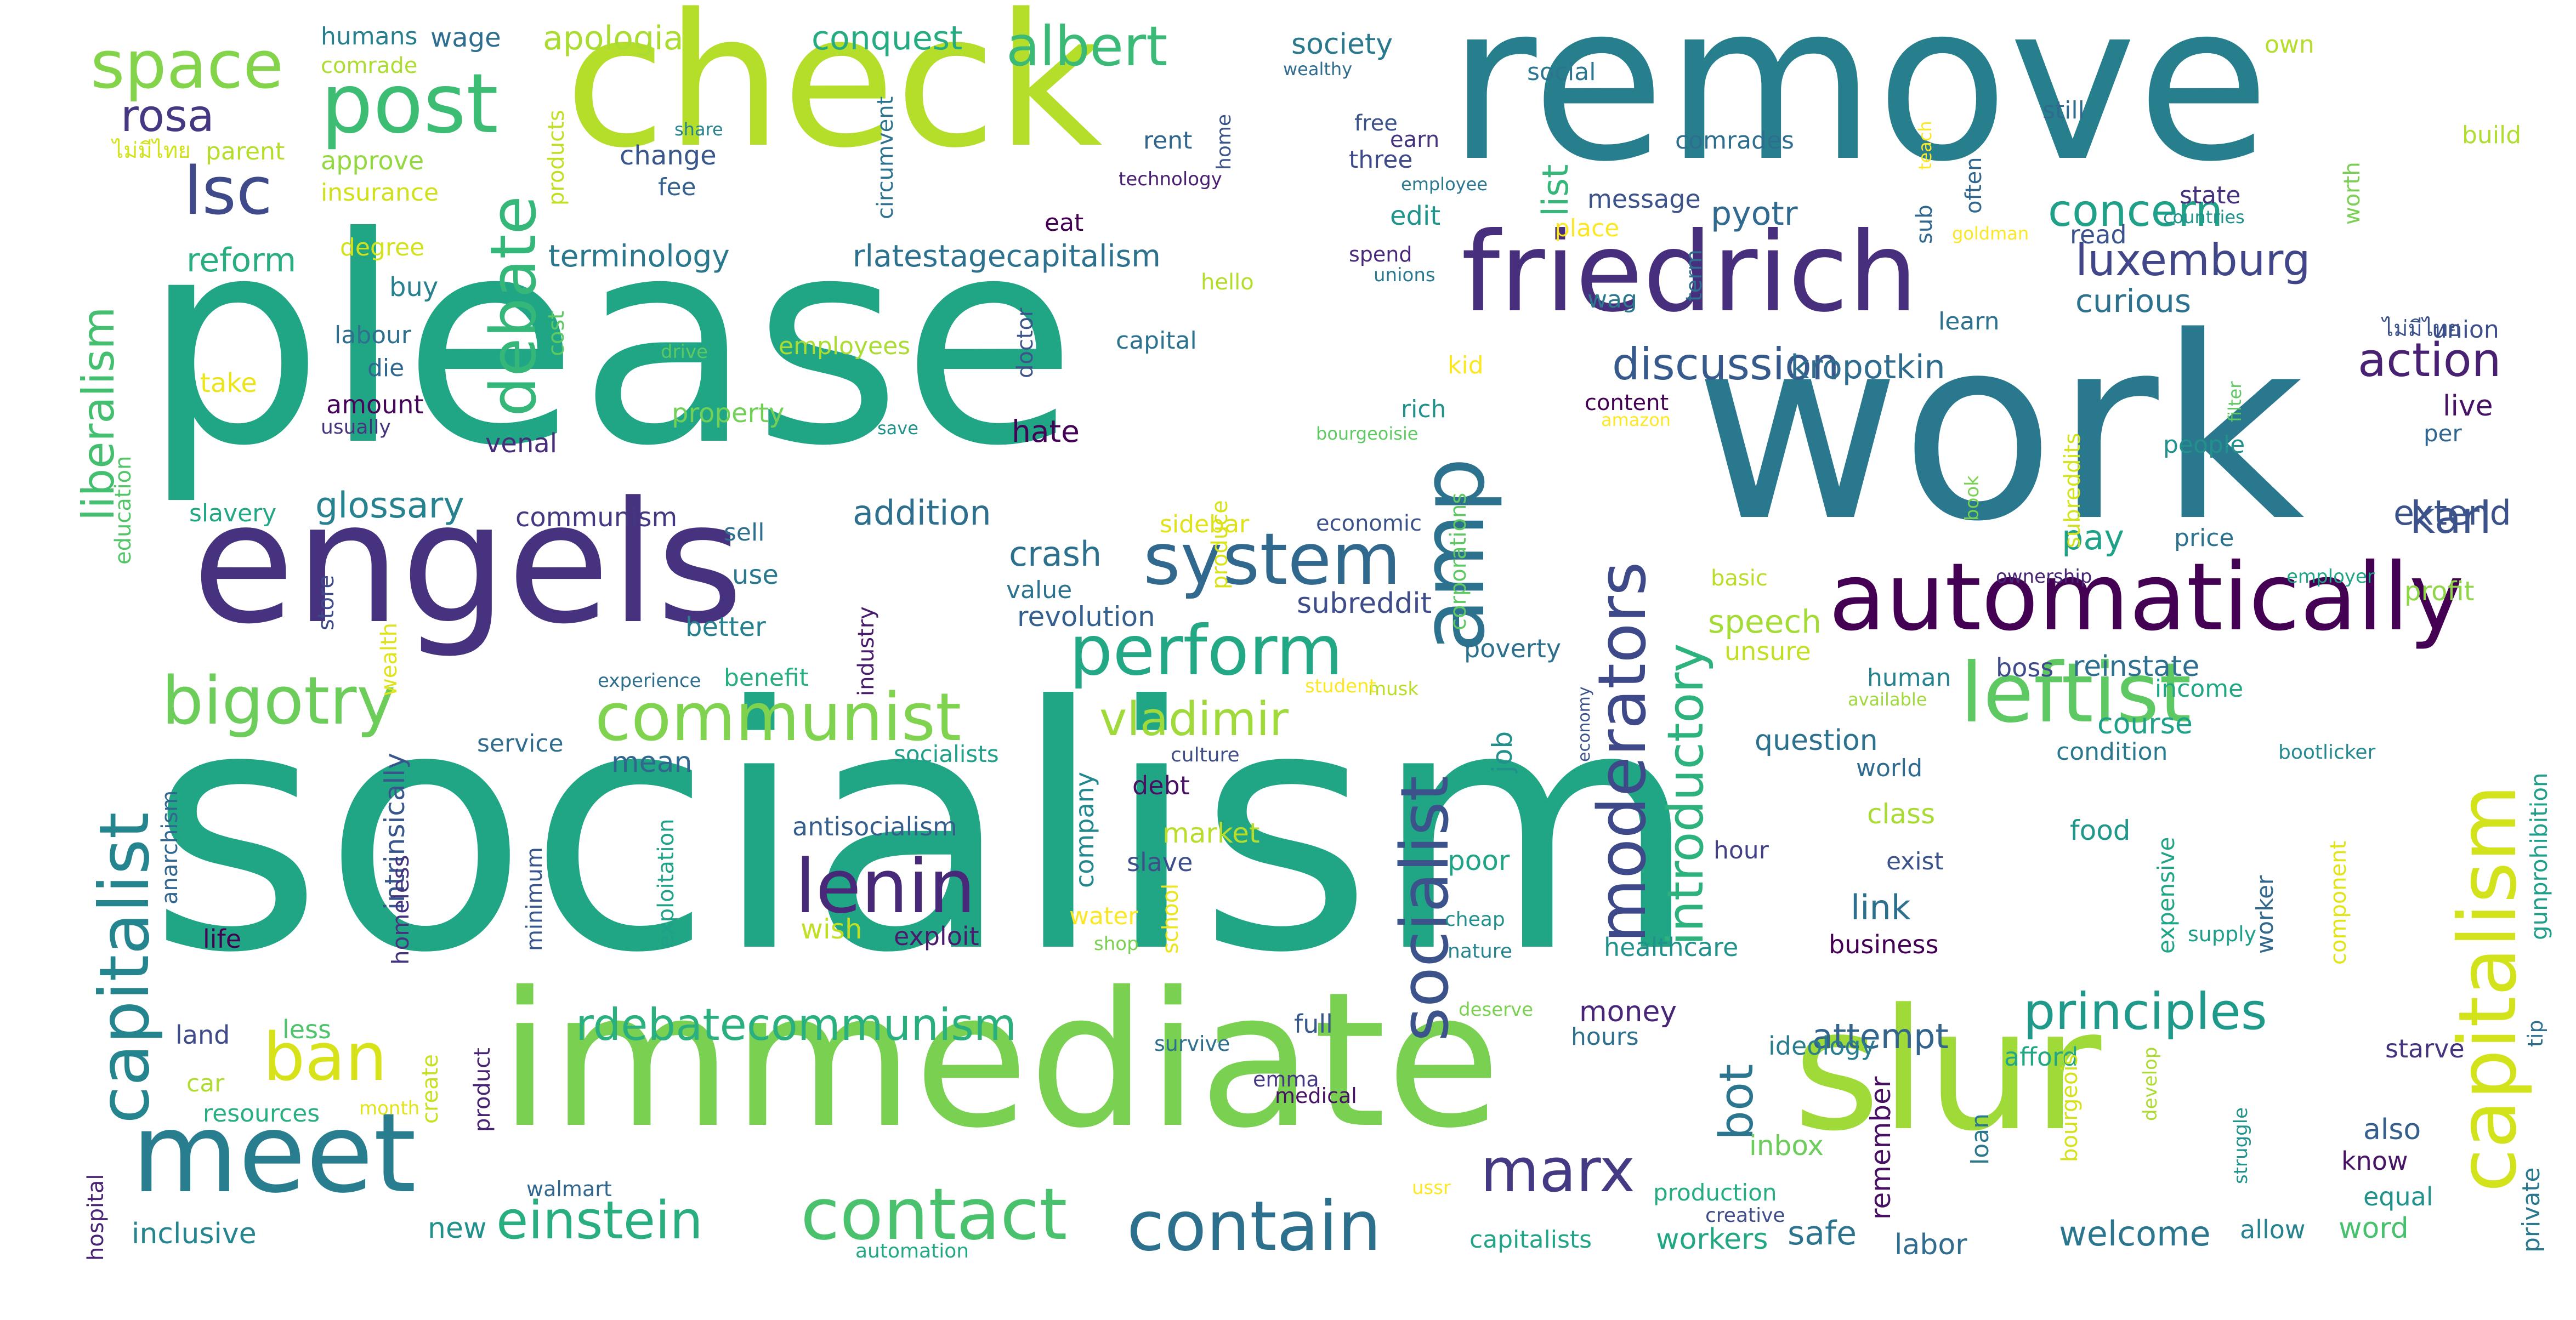  I want to click on word-hate: hate, so click(1046, 431).